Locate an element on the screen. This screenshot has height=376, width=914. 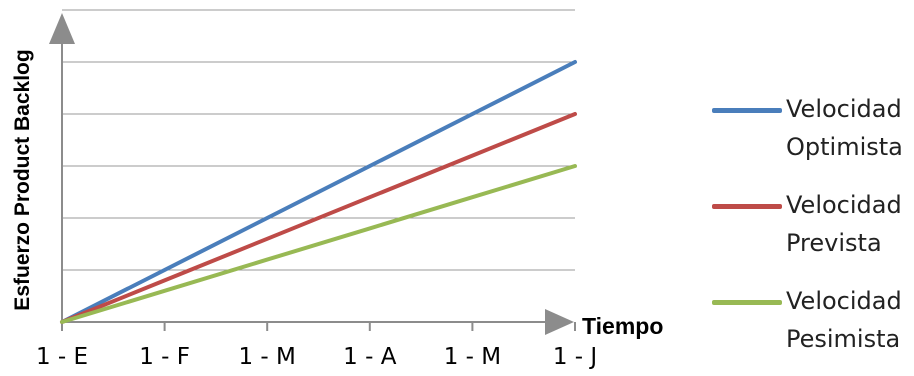
legend-label: Velocidad Pesimista is located at coordinates (844, 320).